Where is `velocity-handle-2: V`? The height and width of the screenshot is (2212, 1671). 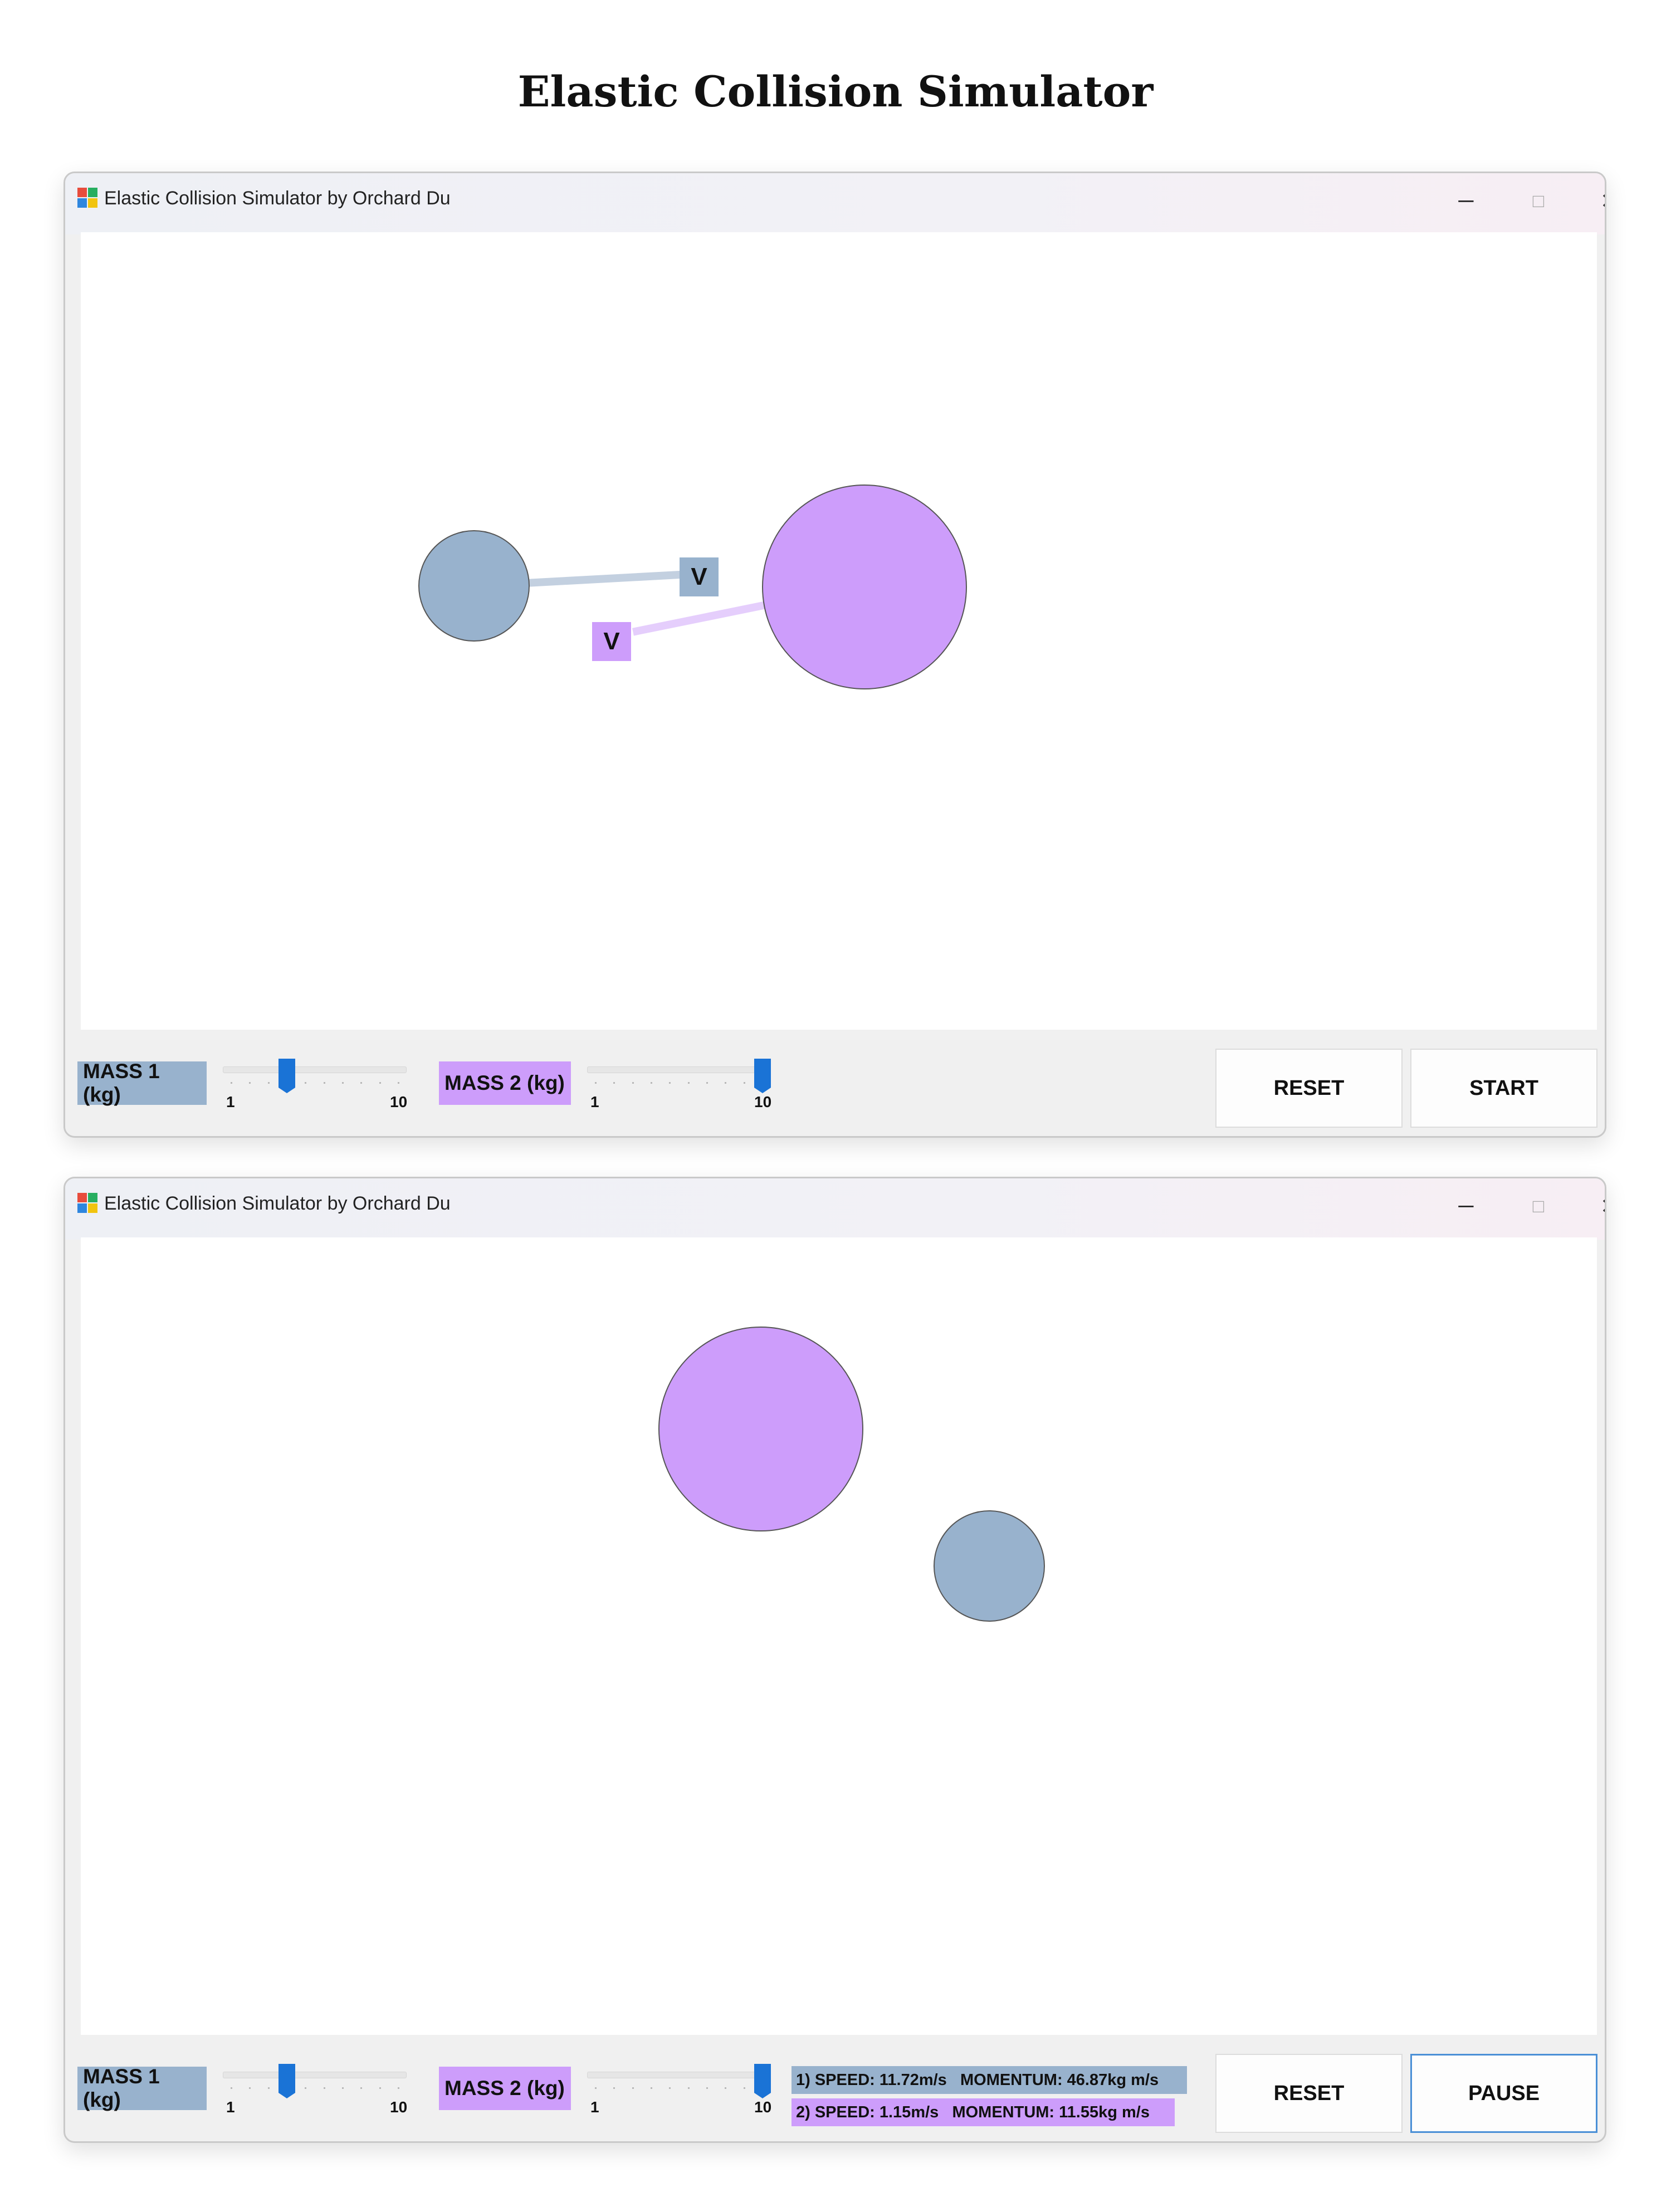 velocity-handle-2: V is located at coordinates (612, 641).